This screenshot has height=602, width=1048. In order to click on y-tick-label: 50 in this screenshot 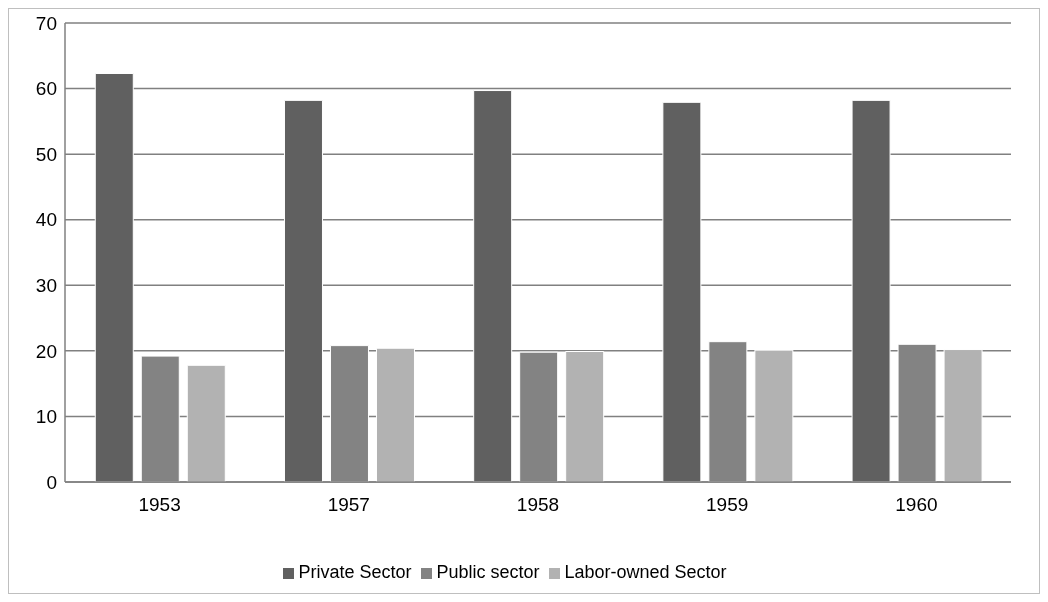, I will do `click(46, 154)`.